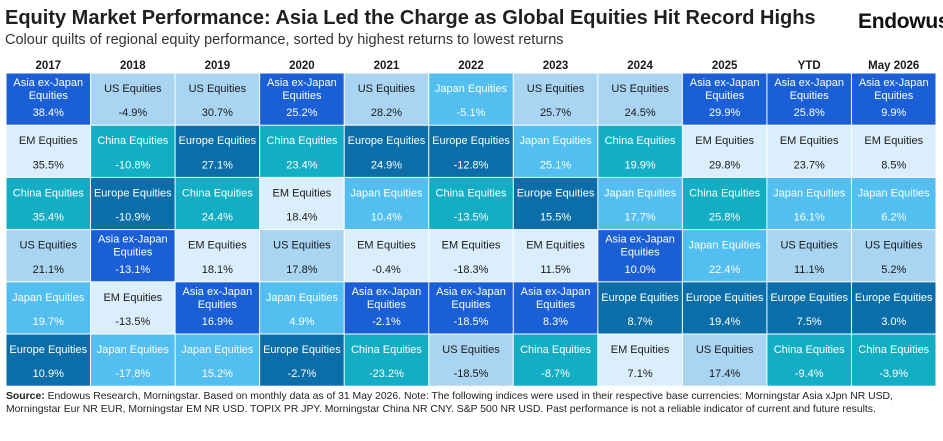 This screenshot has width=943, height=441. I want to click on quilt-cell: EM Equities -0.4%, so click(386, 256).